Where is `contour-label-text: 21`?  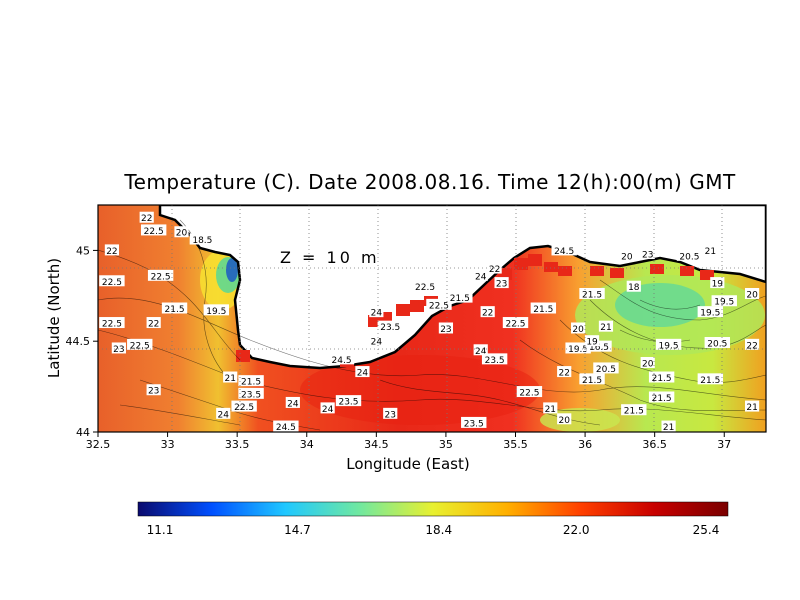 contour-label-text: 21 is located at coordinates (605, 328).